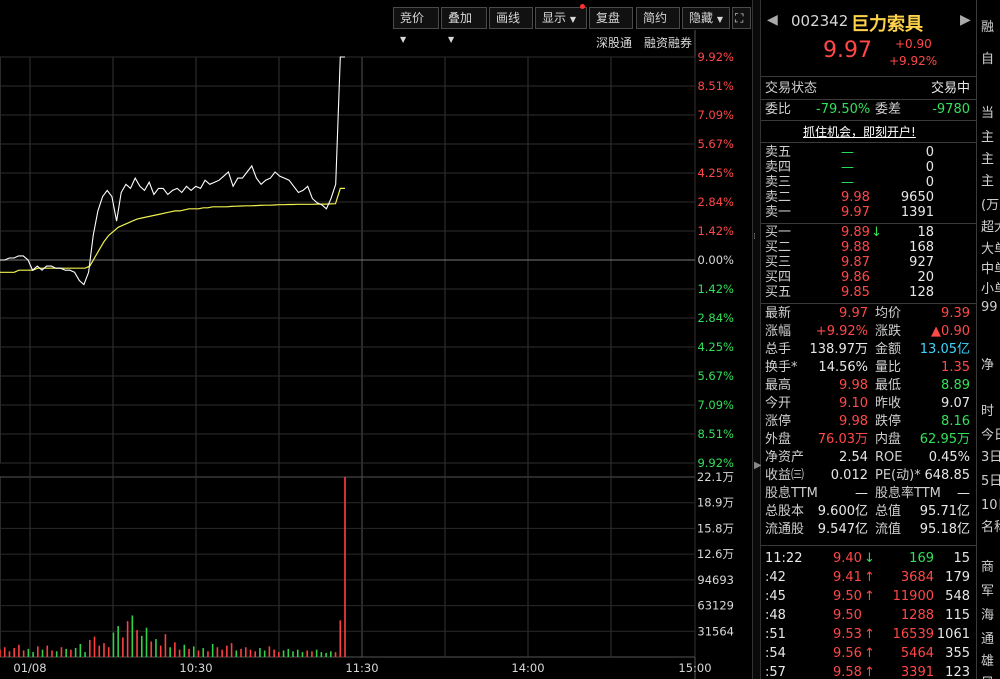  What do you see at coordinates (855, 262) in the screenshot?
I see `bid-price: 9.87` at bounding box center [855, 262].